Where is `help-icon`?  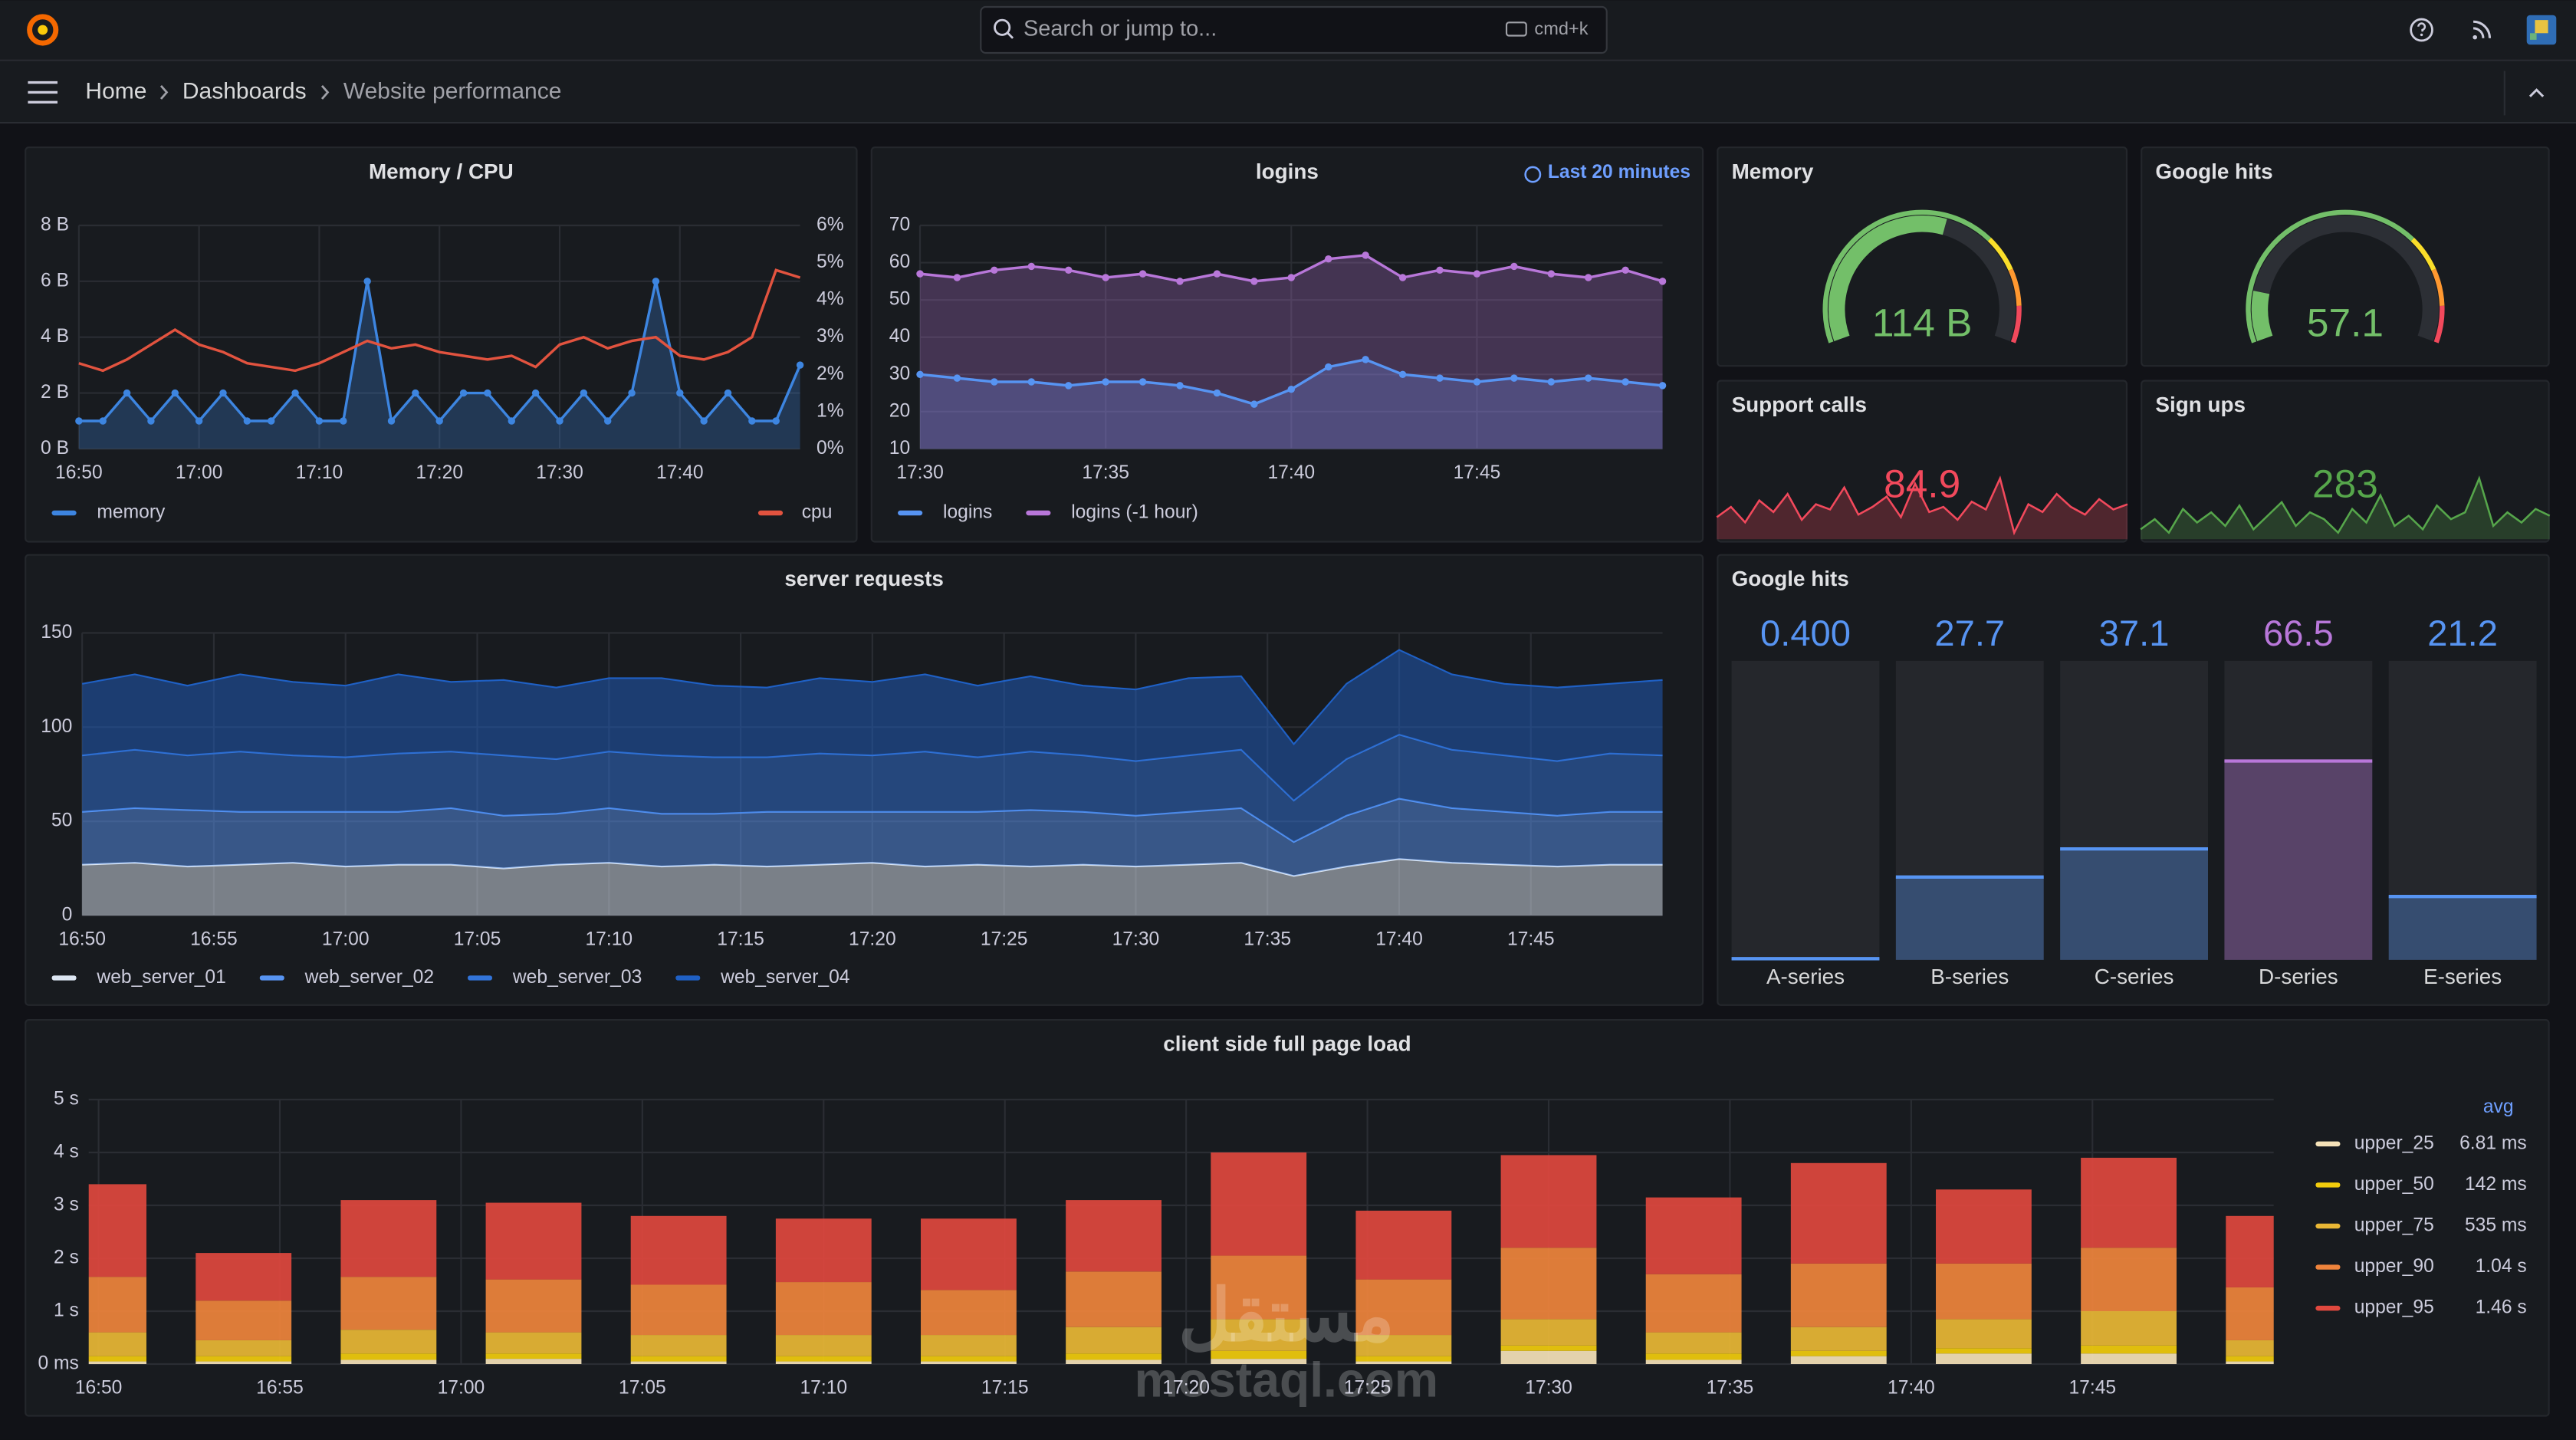
help-icon is located at coordinates (2422, 30).